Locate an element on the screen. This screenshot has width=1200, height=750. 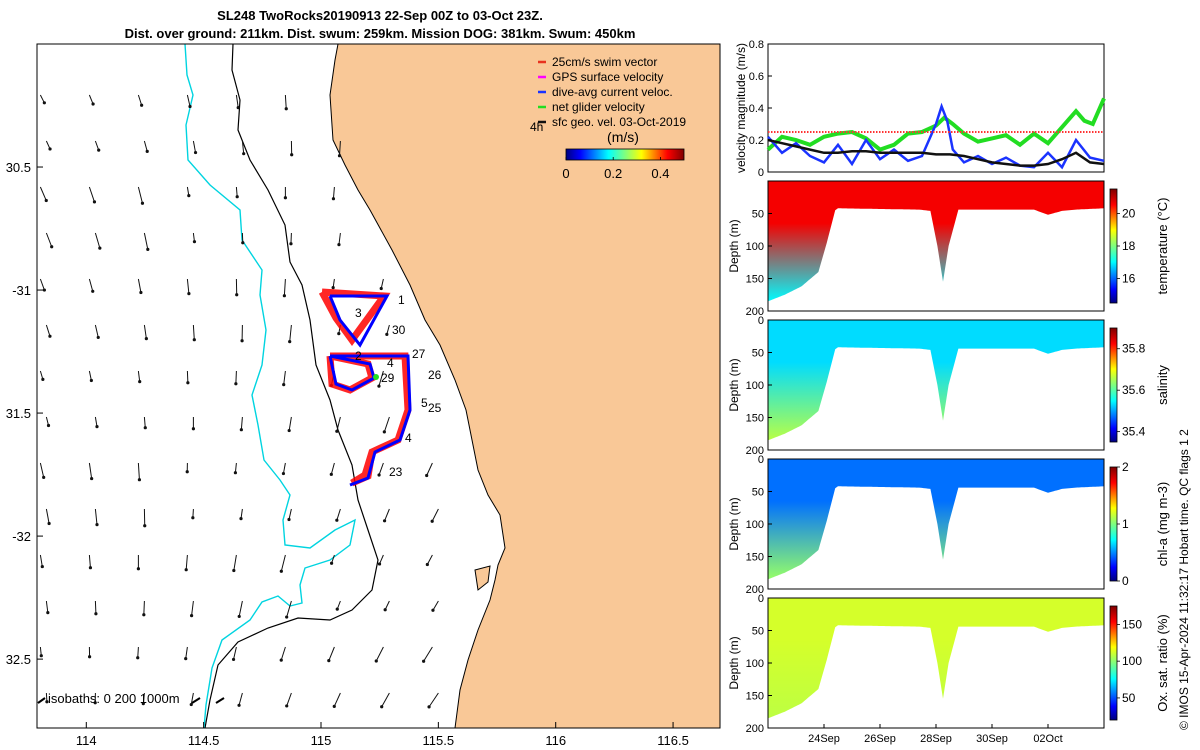
legend-entry: sfc geo. vel. 03-Oct-2019 is located at coordinates (619, 122).